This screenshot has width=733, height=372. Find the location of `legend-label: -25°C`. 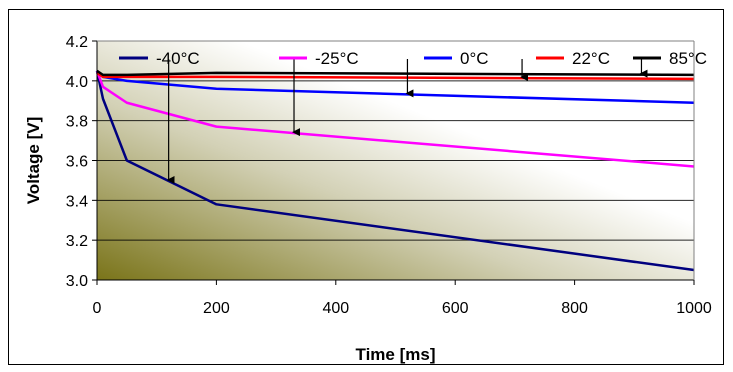

legend-label: -25°C is located at coordinates (337, 58).